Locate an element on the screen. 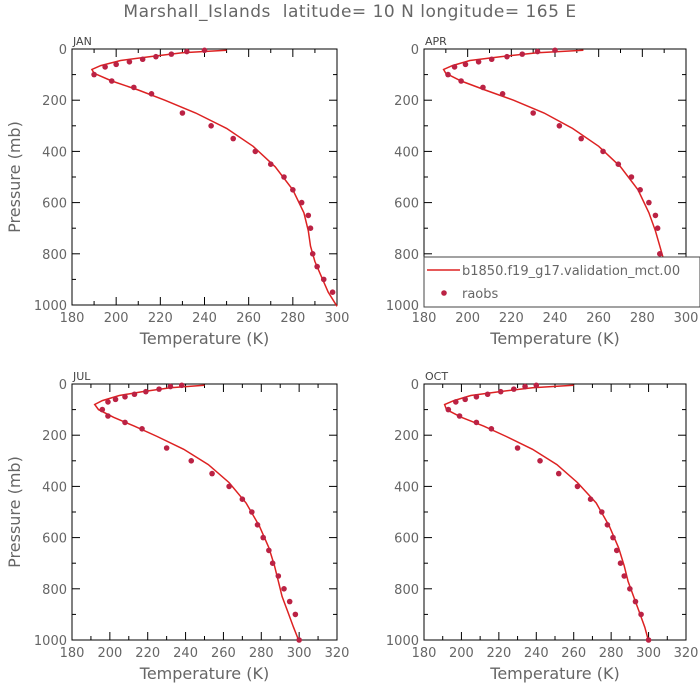  x-axis-label-jul: Temperature (K) is located at coordinates (204, 673).